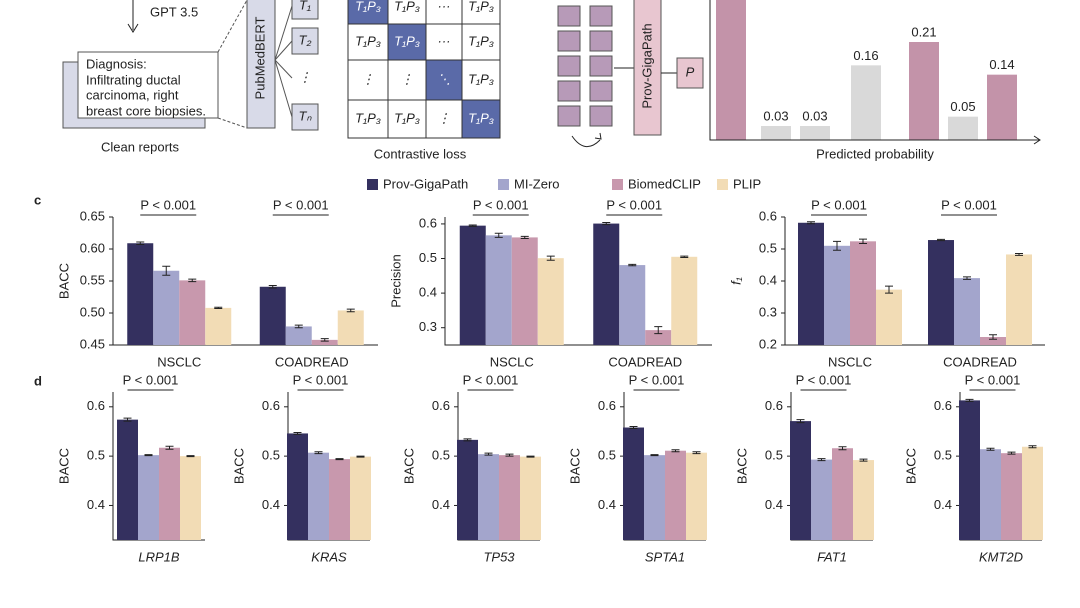  I want to click on token-label: ⋮, so click(305, 76).